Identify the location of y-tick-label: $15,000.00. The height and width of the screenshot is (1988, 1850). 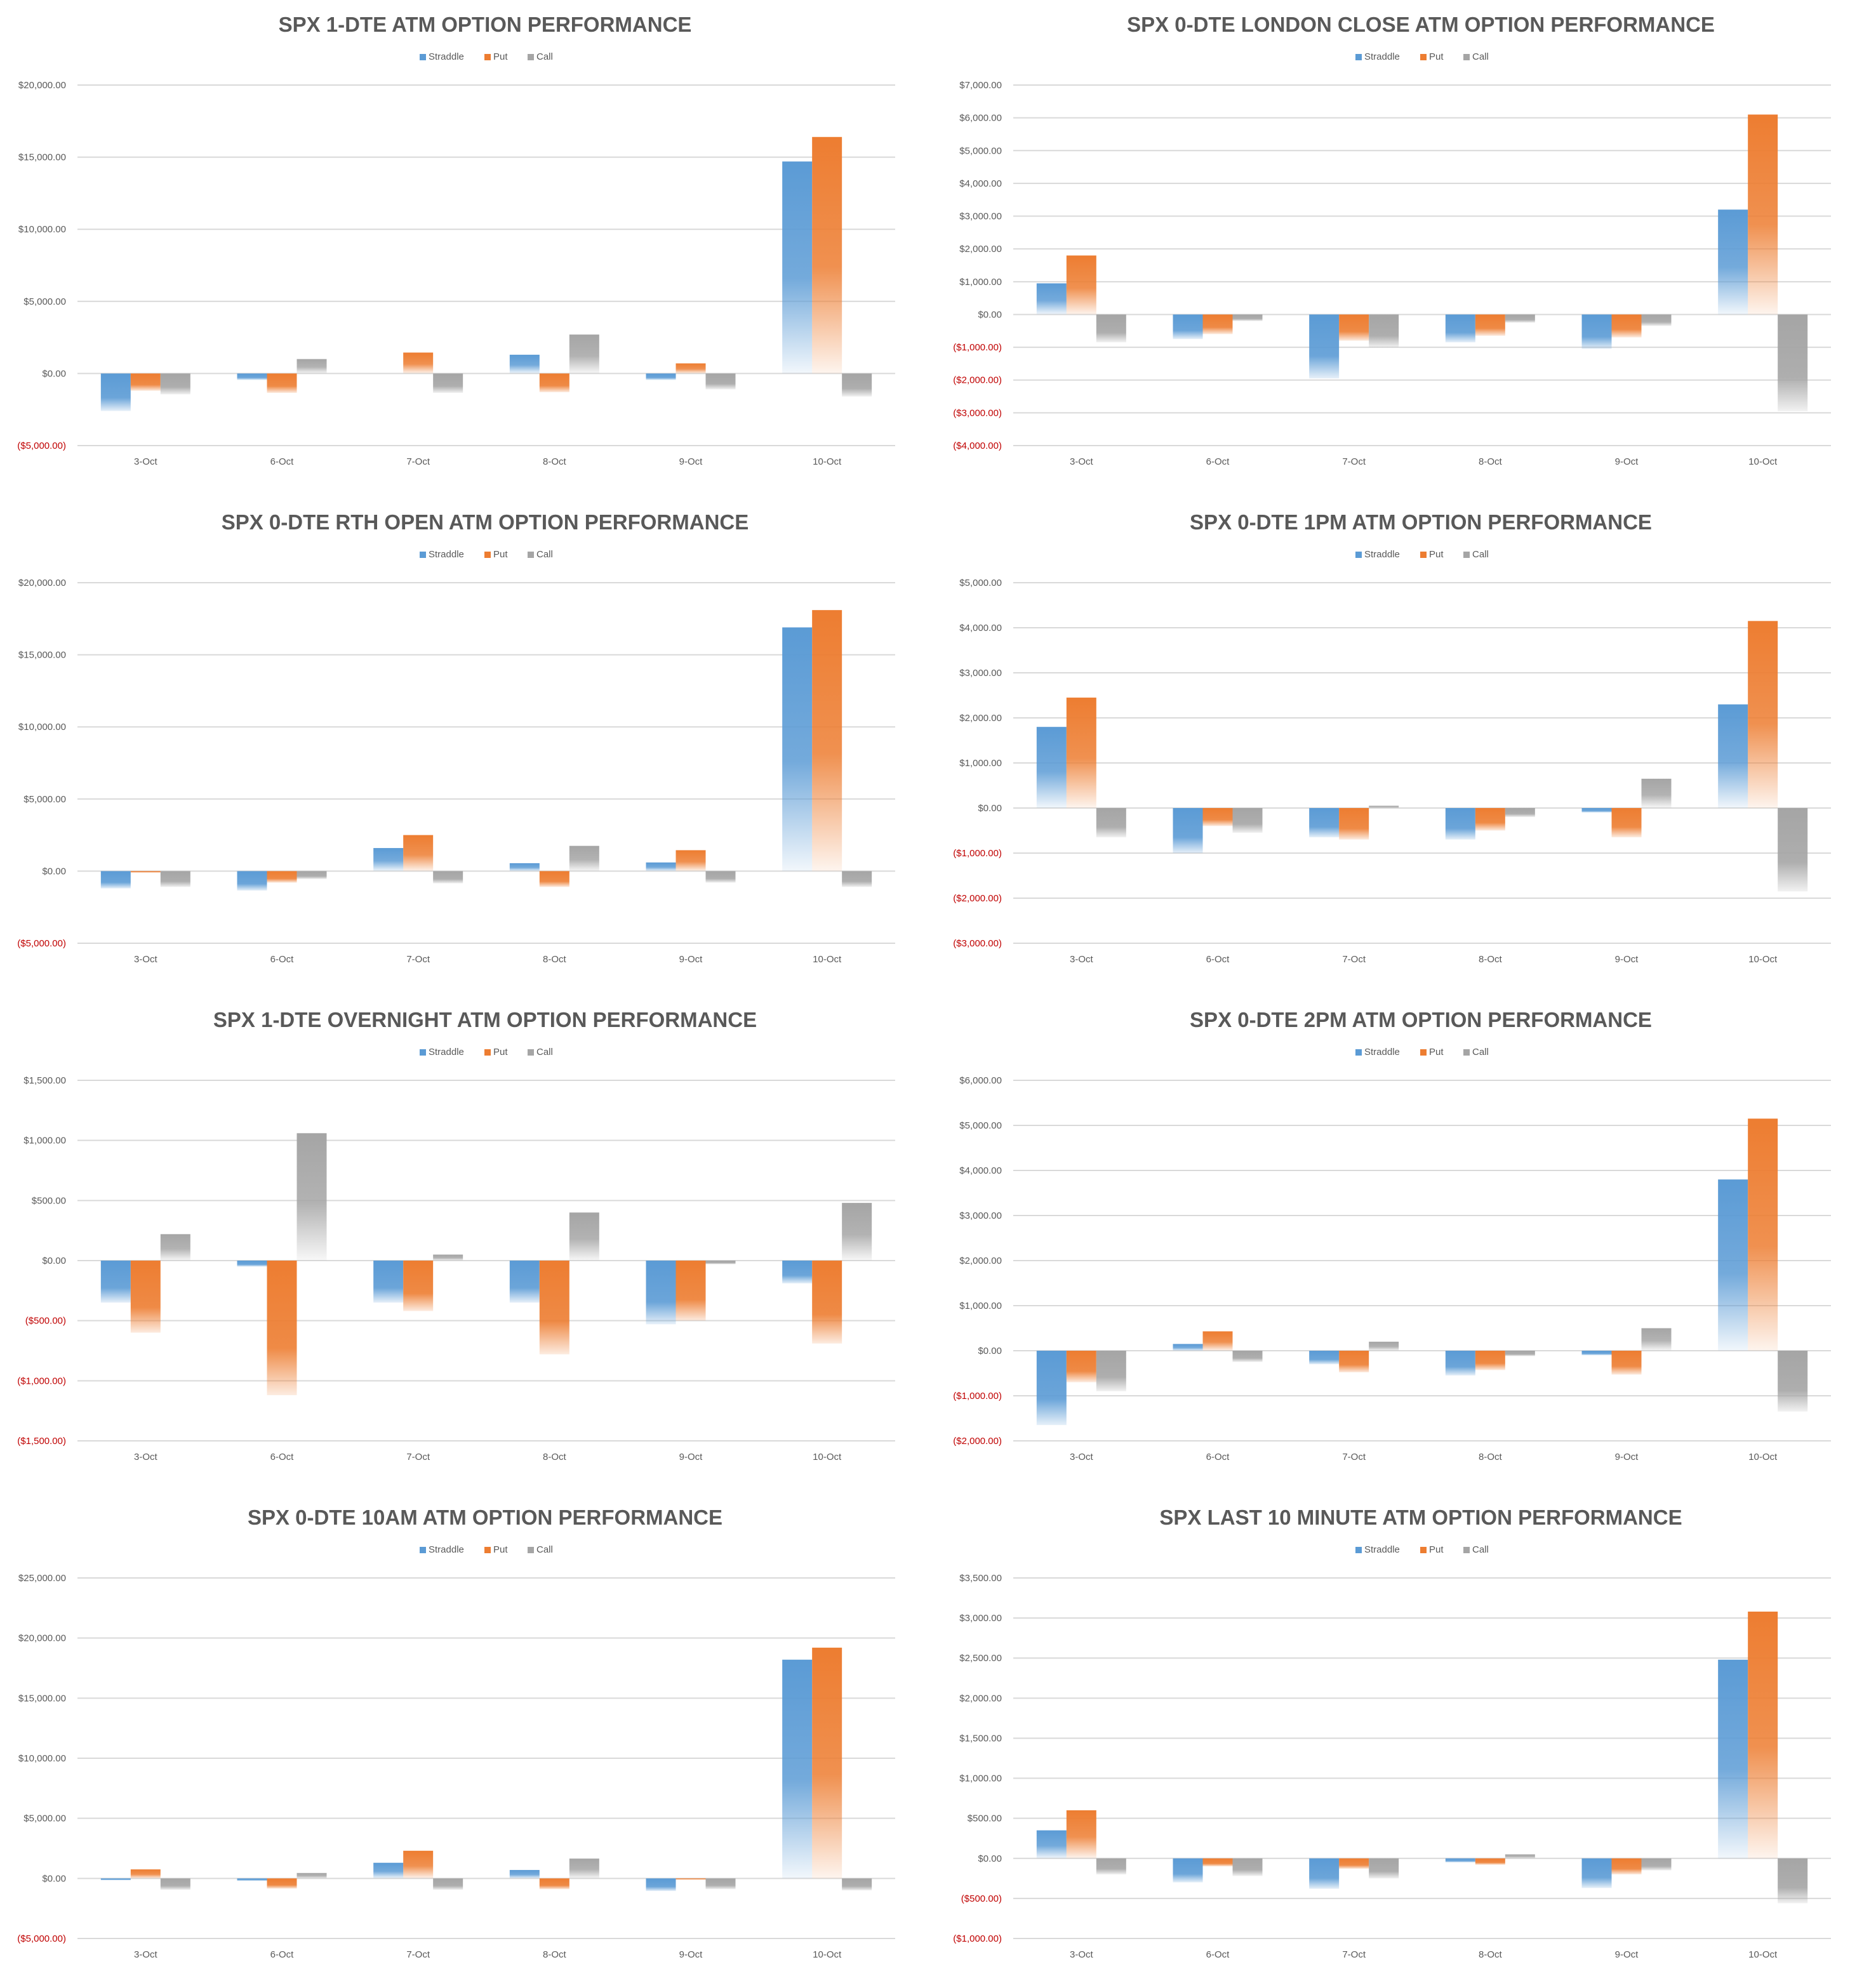
(42, 655).